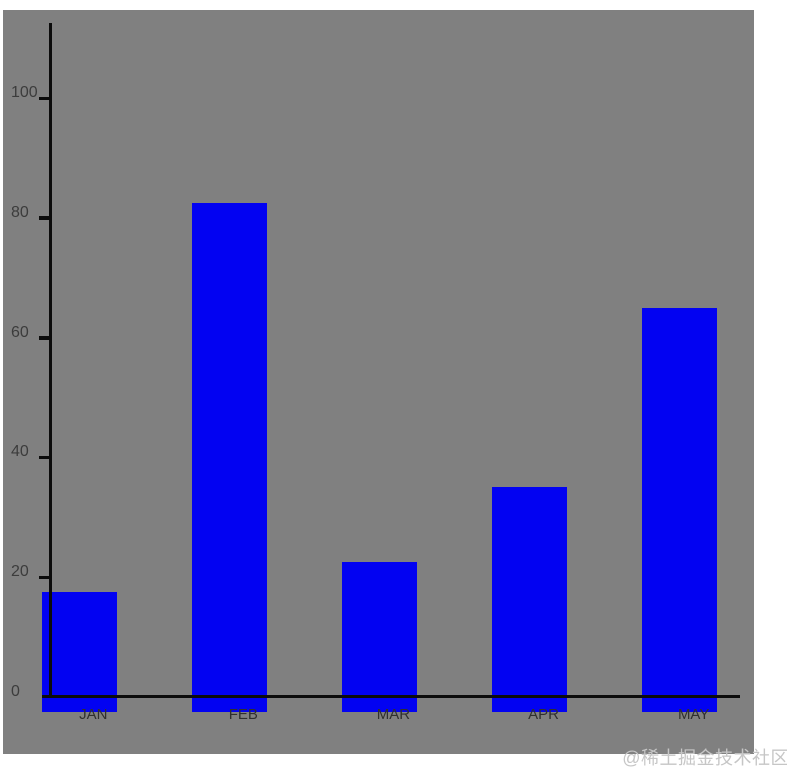 This screenshot has height=773, width=787. I want to click on x-tick-label-may: MAY, so click(693, 714).